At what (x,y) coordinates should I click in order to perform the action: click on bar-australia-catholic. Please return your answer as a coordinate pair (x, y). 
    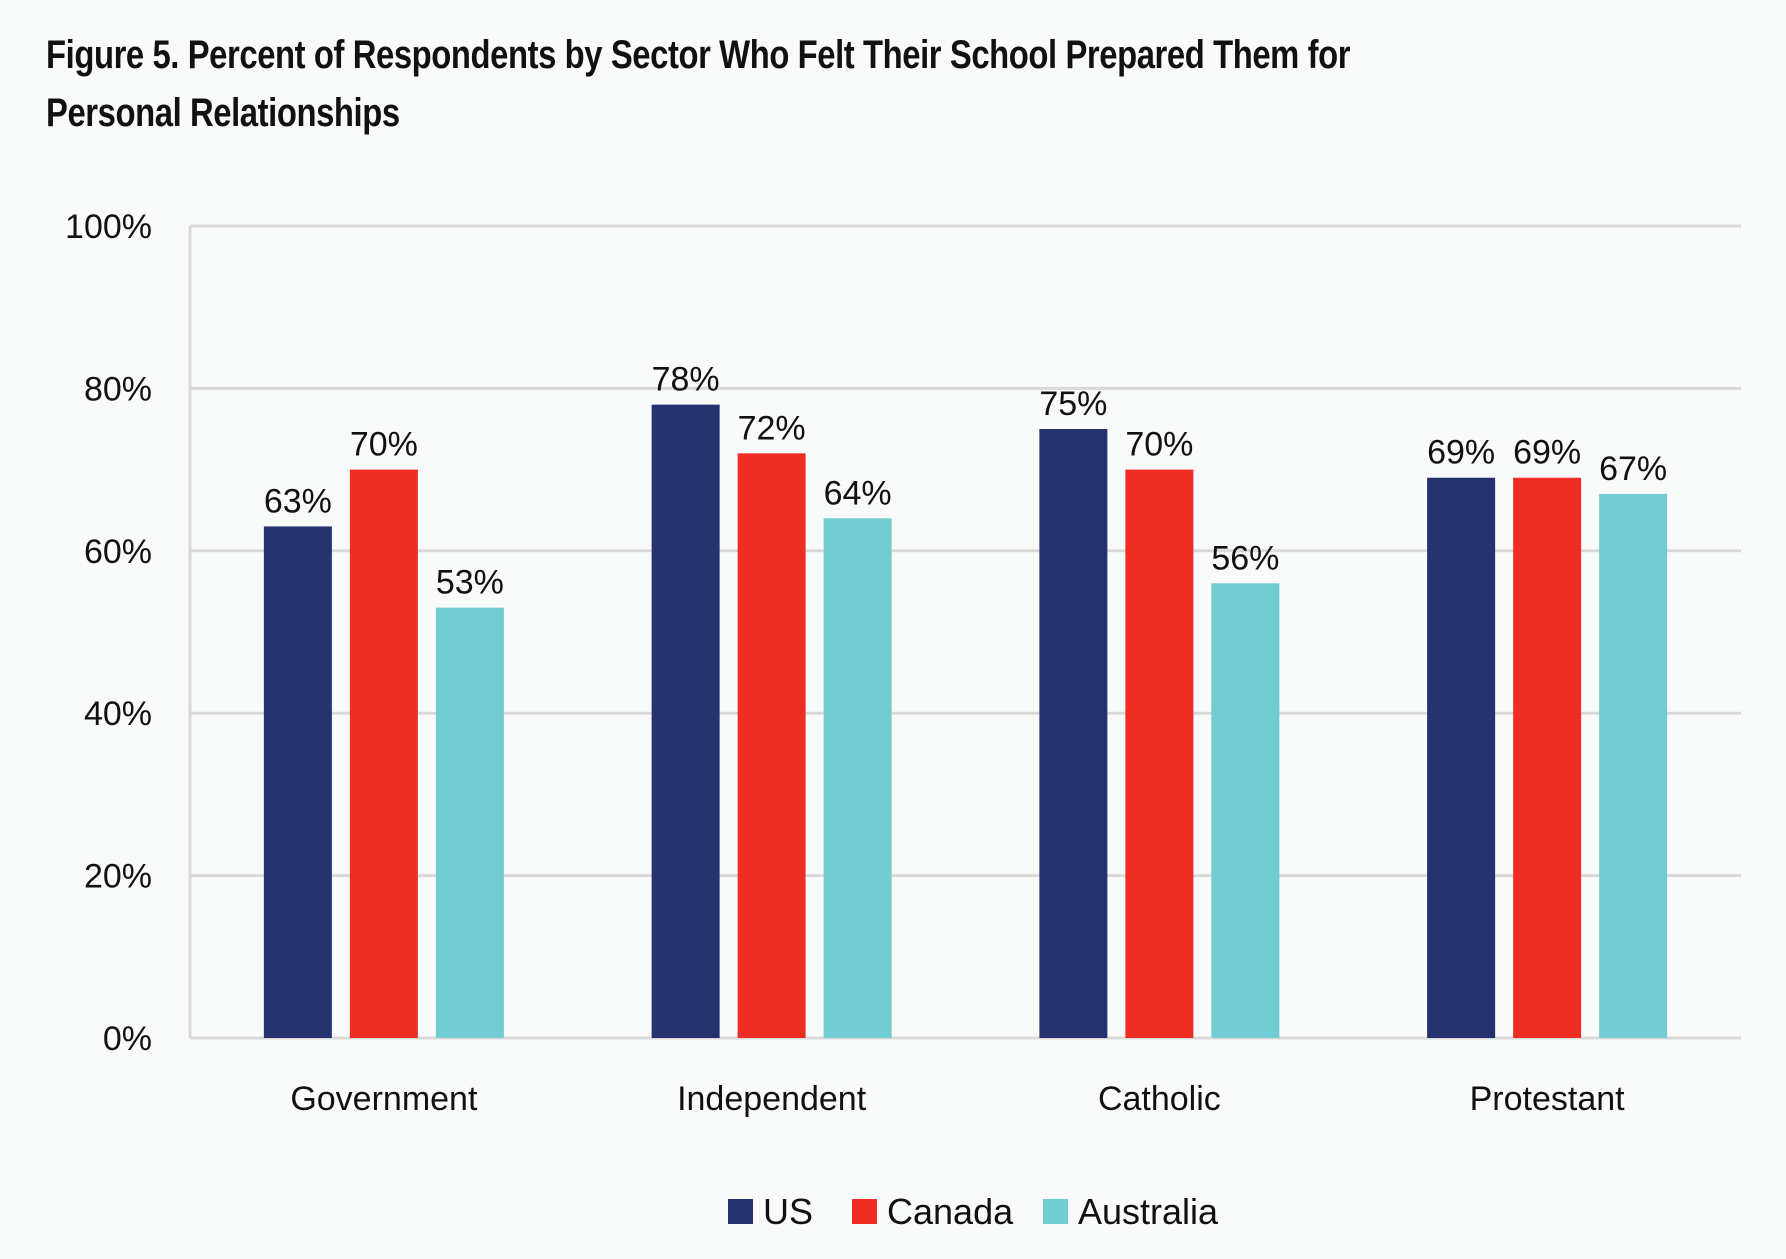
    Looking at the image, I should click on (1245, 810).